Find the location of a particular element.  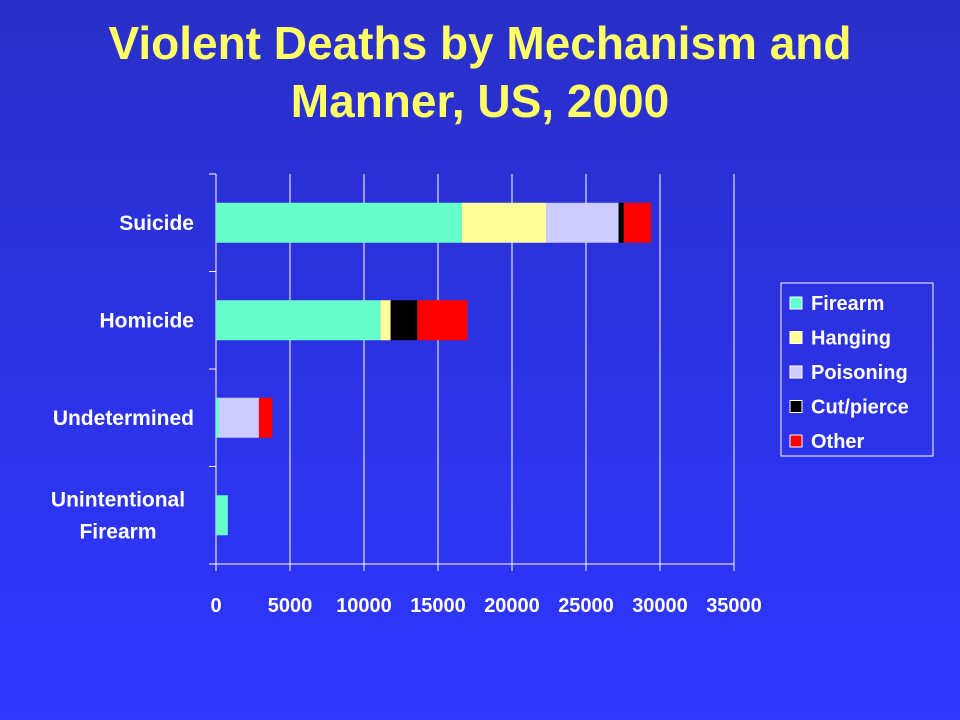

category-label: Suicide is located at coordinates (156, 223).